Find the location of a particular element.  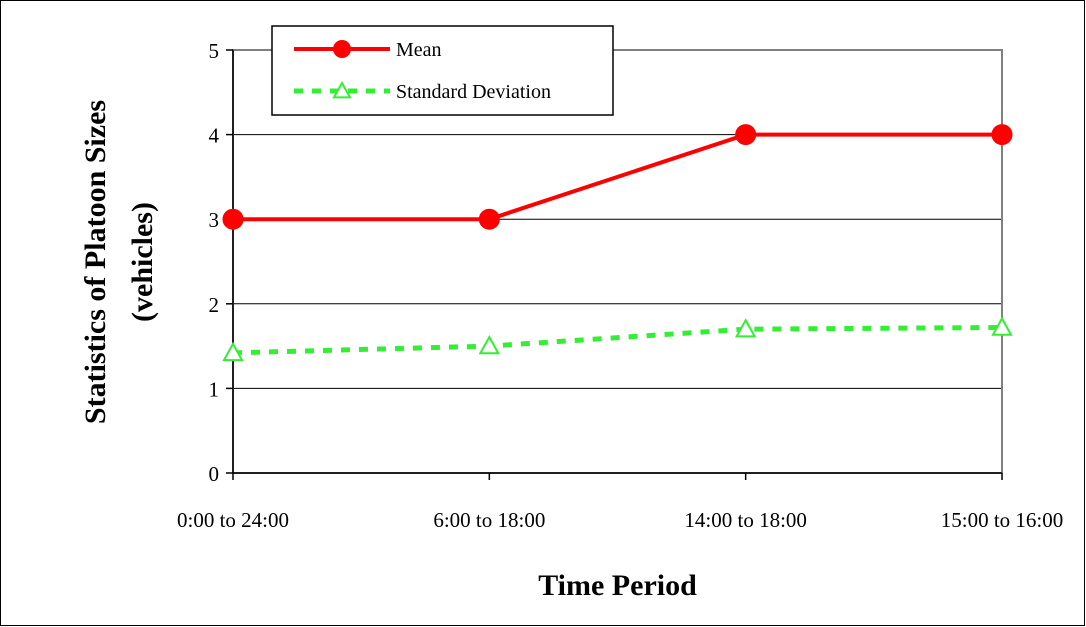

legend-box is located at coordinates (442, 70).